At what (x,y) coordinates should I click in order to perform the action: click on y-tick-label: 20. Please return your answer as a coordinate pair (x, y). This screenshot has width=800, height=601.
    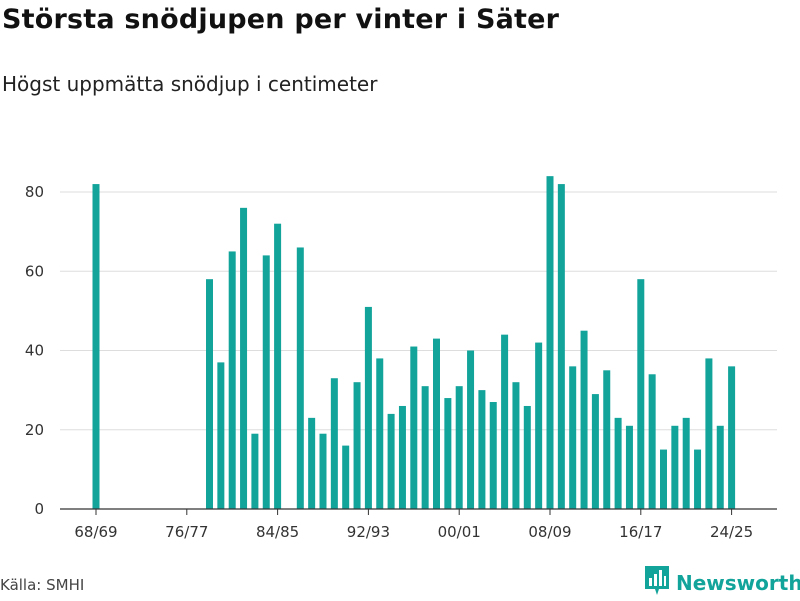
    Looking at the image, I should click on (34, 430).